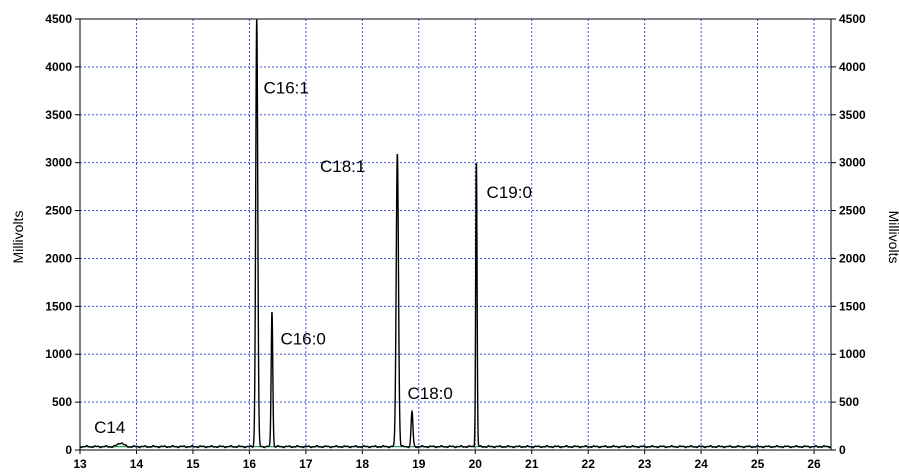 This screenshot has height=474, width=899. What do you see at coordinates (852, 67) in the screenshot?
I see `y-tick-label-right: 4000` at bounding box center [852, 67].